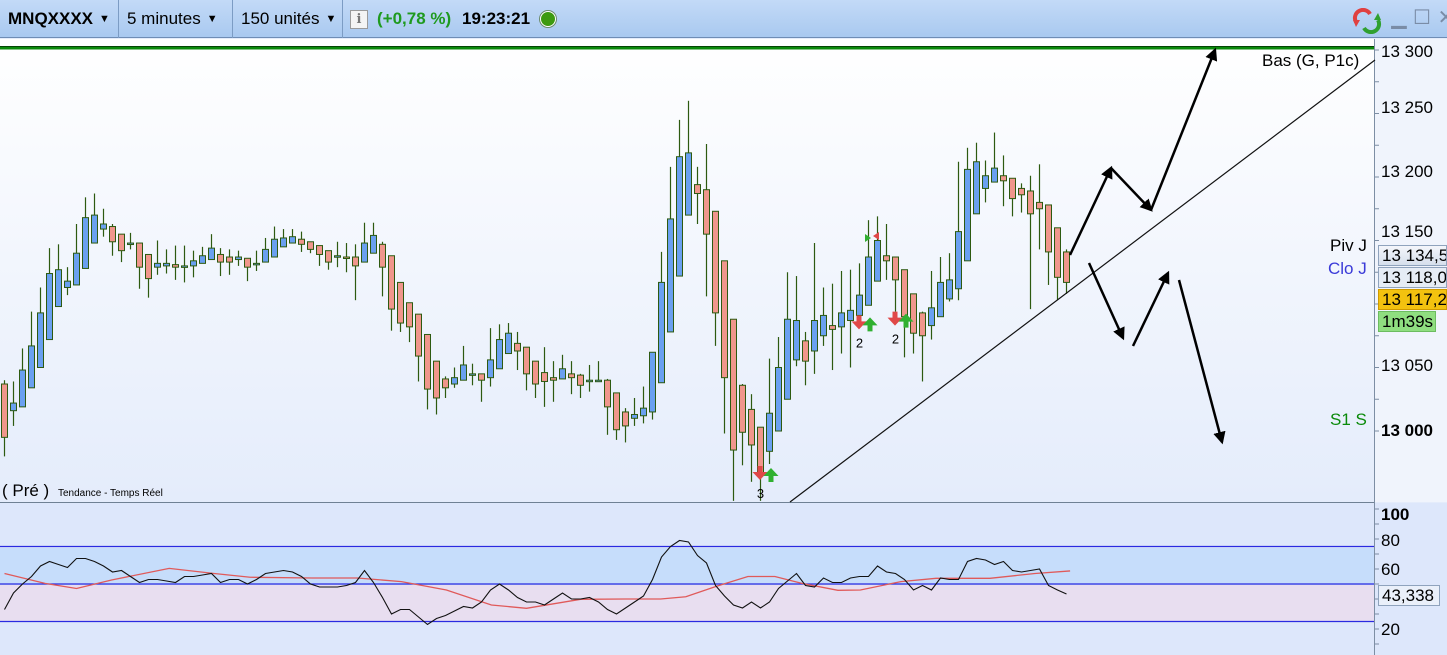 The width and height of the screenshot is (1447, 655). I want to click on oscillator-lower-zone, so click(687, 603).